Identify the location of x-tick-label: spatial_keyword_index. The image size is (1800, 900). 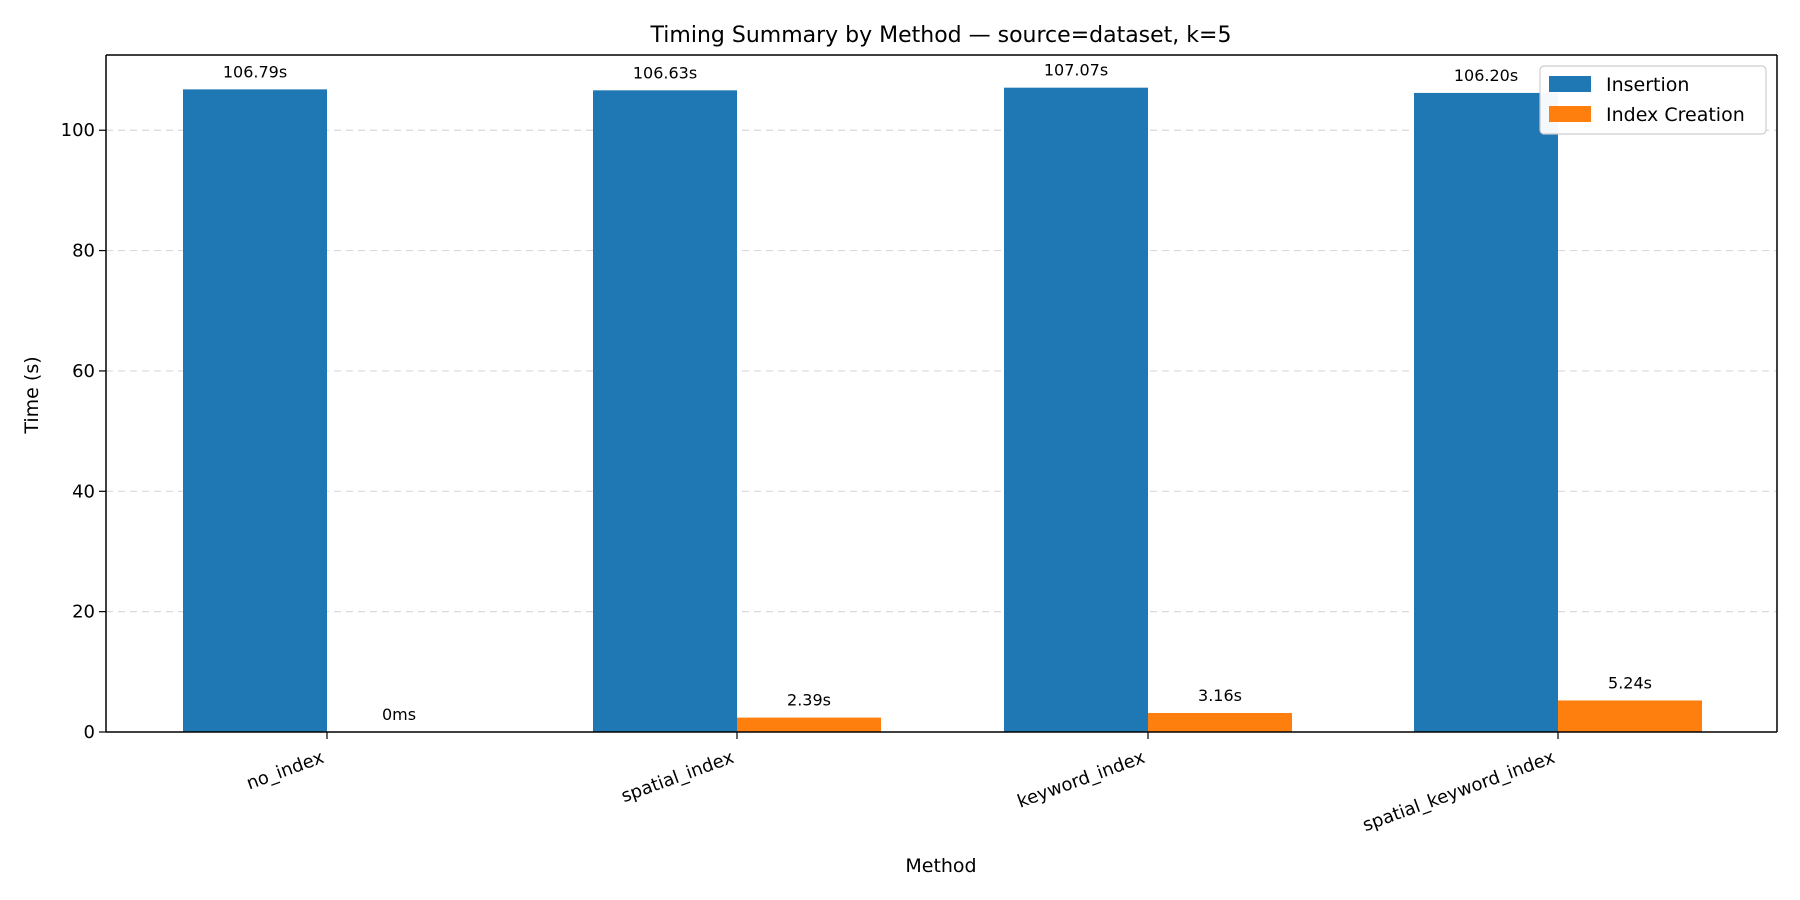
(1459, 791).